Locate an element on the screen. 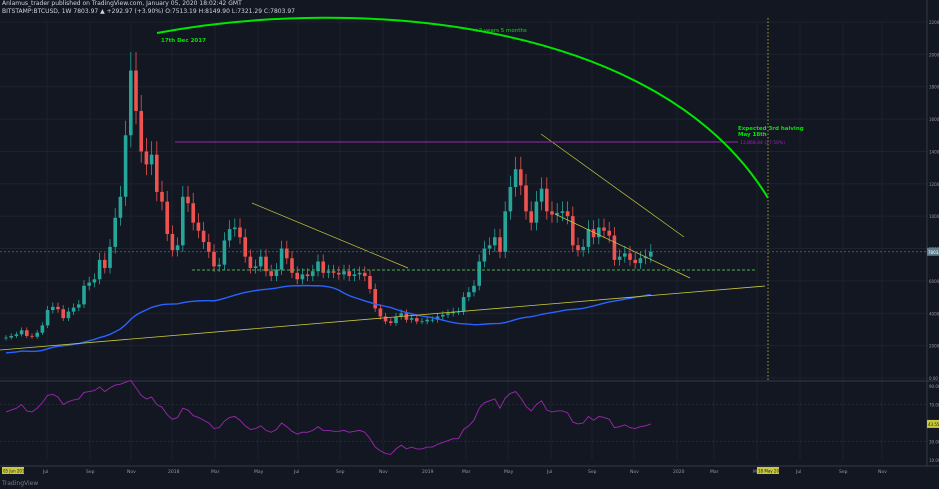 This screenshot has height=489, width=939. y-tick-label: 2000.00 is located at coordinates (934, 346).